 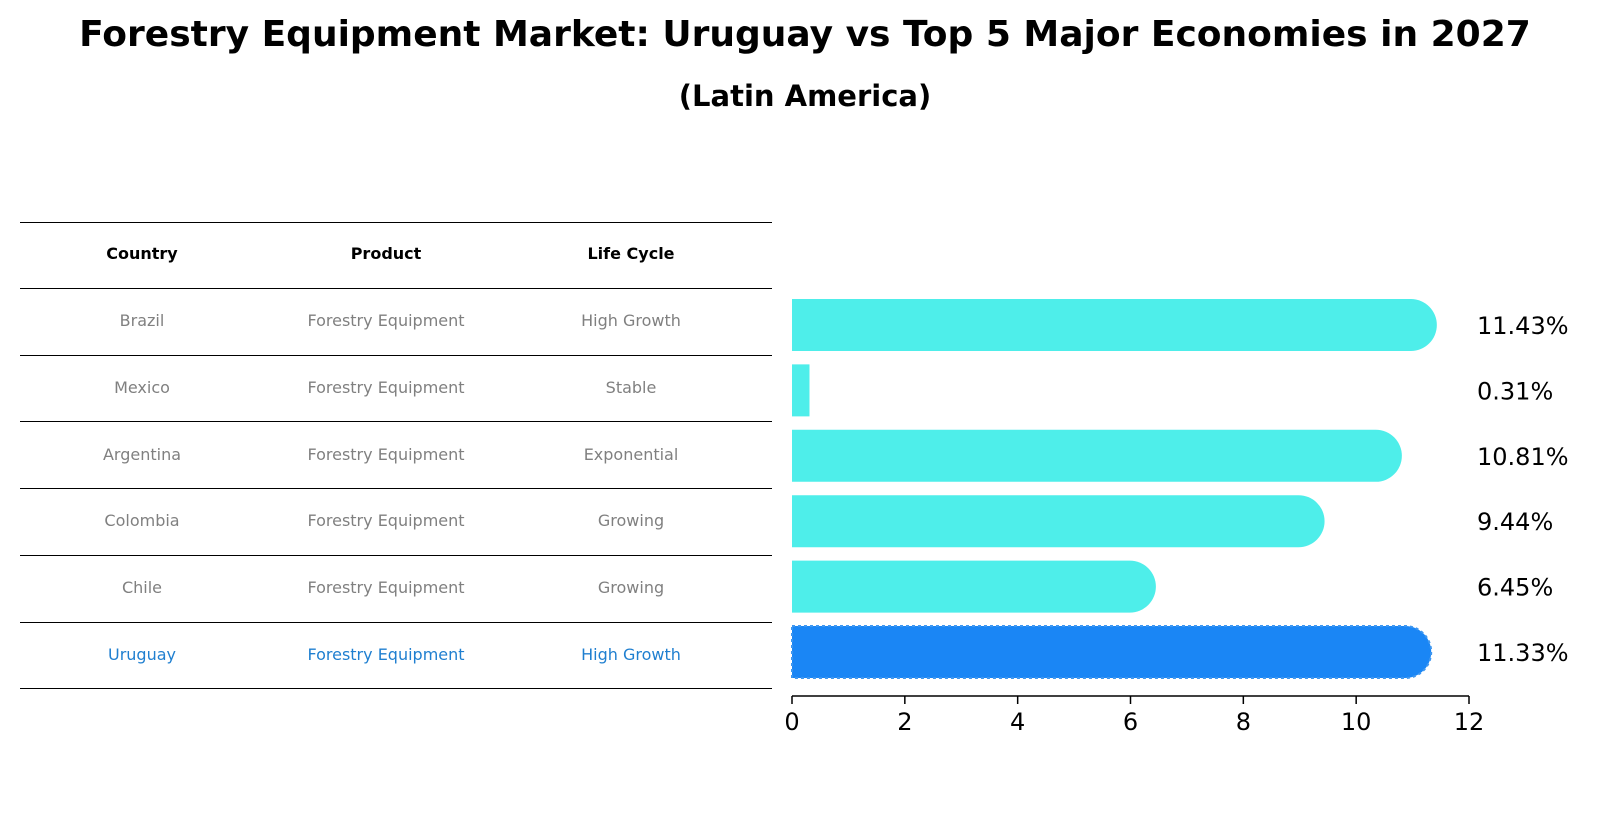 What do you see at coordinates (631, 253) in the screenshot?
I see `table-header-cell: Life Cycle` at bounding box center [631, 253].